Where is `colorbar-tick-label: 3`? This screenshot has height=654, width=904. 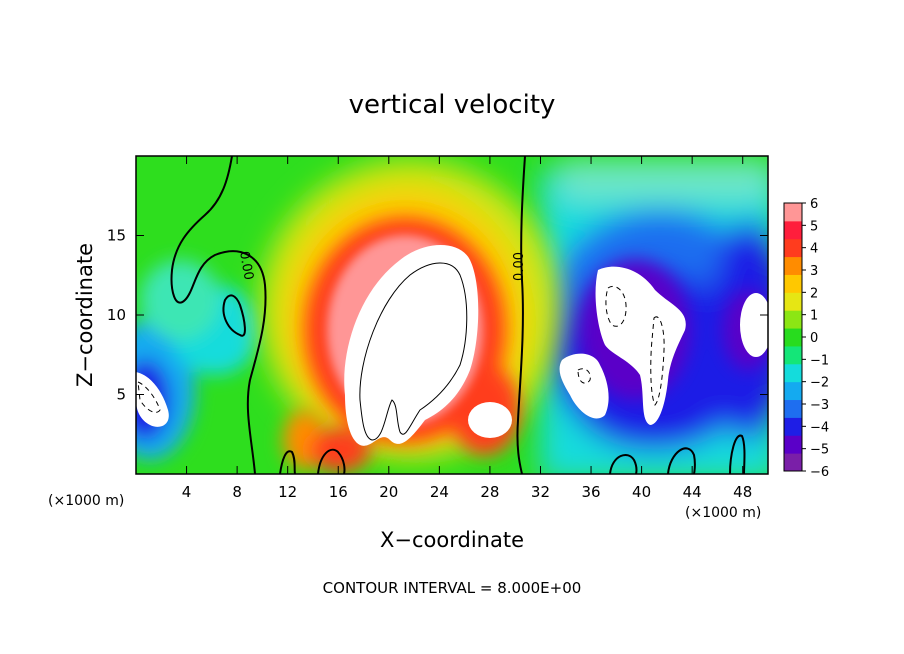
colorbar-tick-label: 3 is located at coordinates (814, 271).